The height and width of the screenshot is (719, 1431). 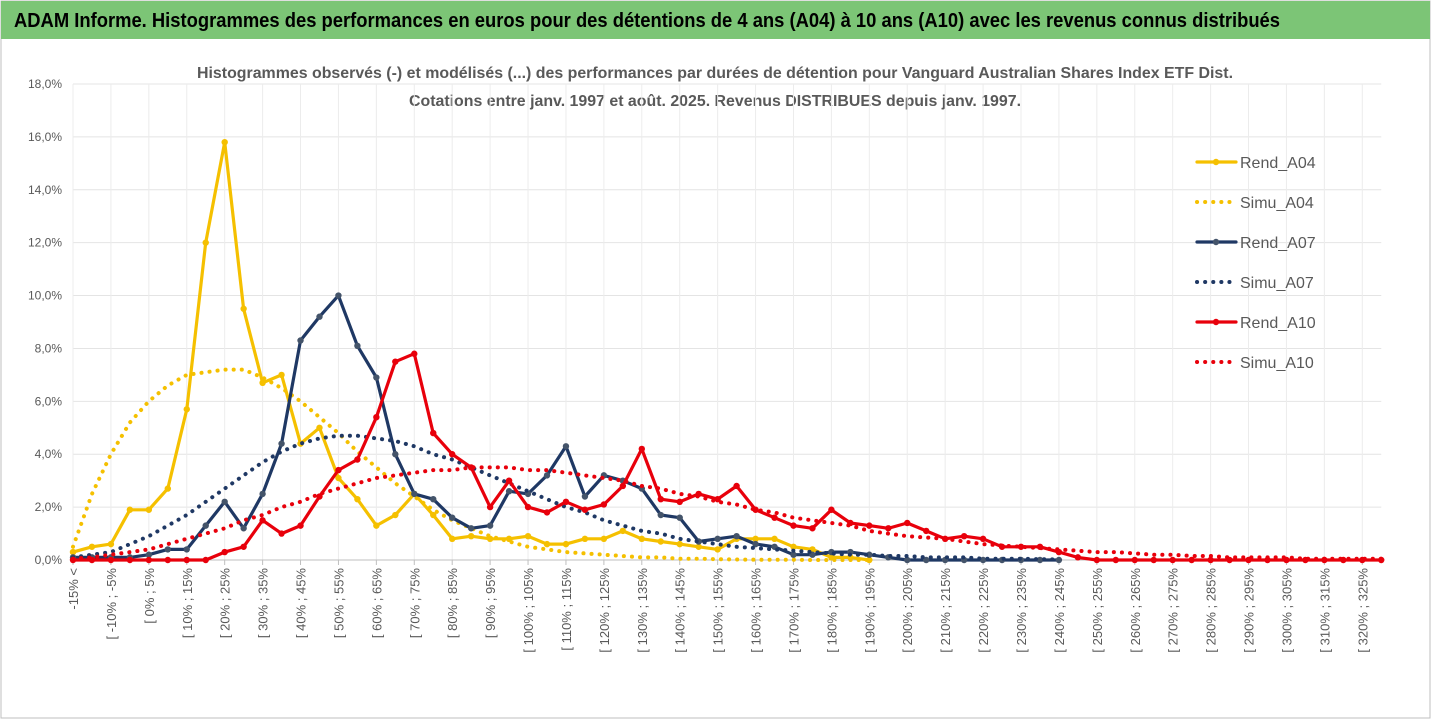 I want to click on header-bar, so click(x=715, y=20).